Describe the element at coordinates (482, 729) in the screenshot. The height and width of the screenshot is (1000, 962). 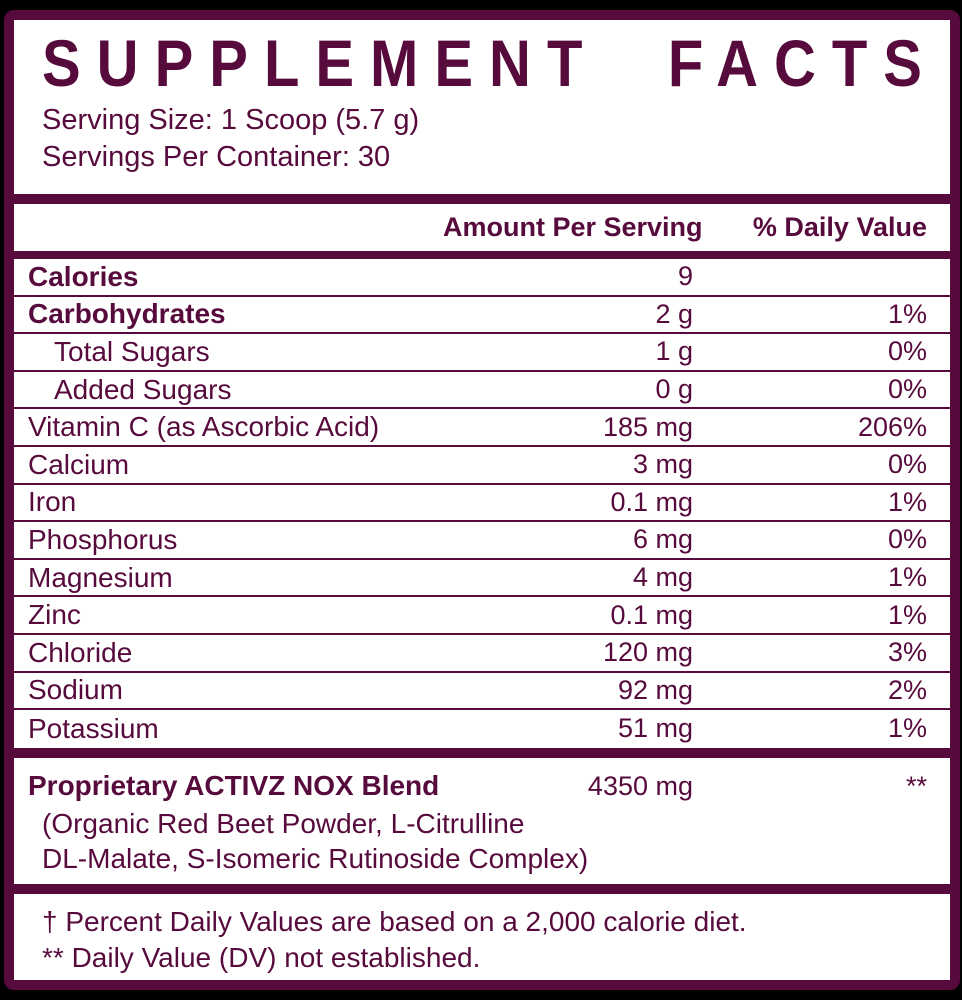
I see `row-potassium: Potassium 51 mg 1%` at that location.